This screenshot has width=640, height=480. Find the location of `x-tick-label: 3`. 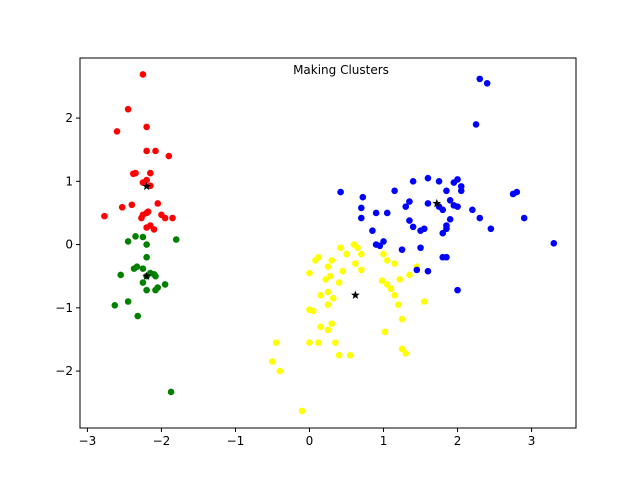

x-tick-label: 3 is located at coordinates (532, 441).